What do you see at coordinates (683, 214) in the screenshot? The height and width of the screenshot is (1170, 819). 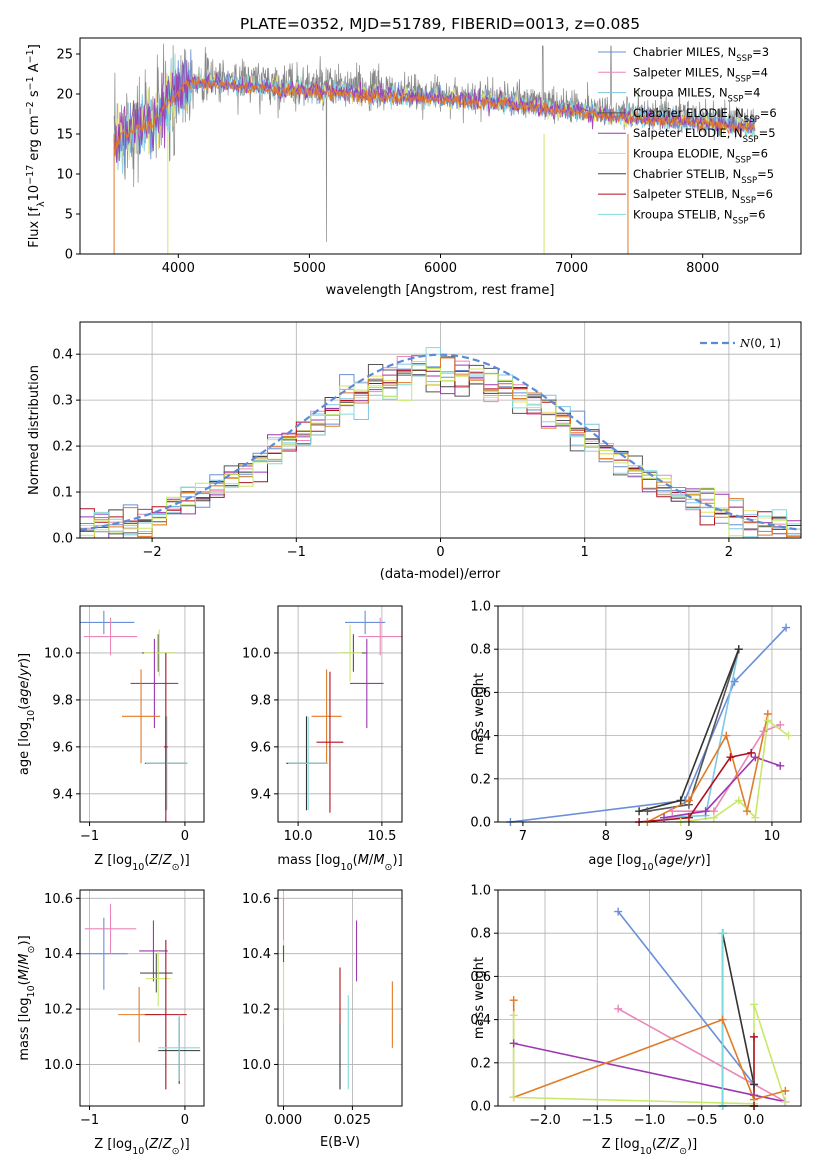 I see `legend-text: Kroupa STELIB, N` at bounding box center [683, 214].